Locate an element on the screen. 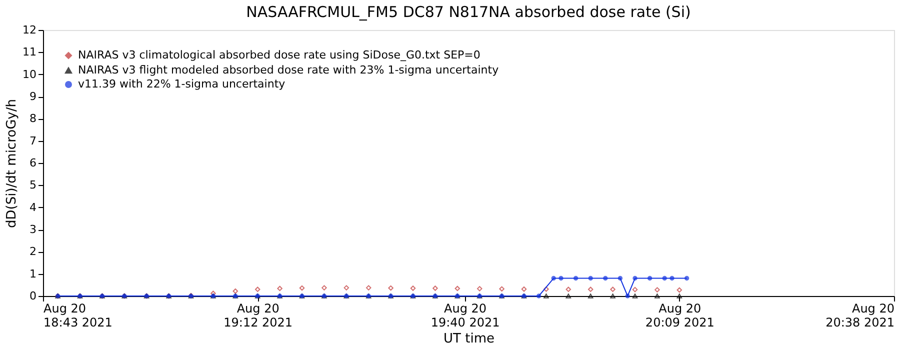 The image size is (900, 350). y-tick-label: 4 is located at coordinates (33, 207).